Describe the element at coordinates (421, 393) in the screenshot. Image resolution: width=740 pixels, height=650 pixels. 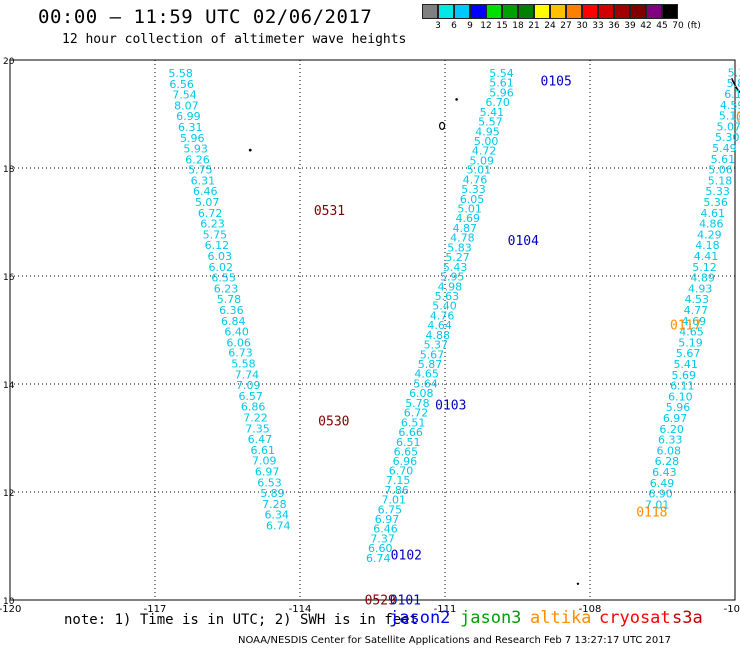
I see `swh-value: 6.08` at that location.